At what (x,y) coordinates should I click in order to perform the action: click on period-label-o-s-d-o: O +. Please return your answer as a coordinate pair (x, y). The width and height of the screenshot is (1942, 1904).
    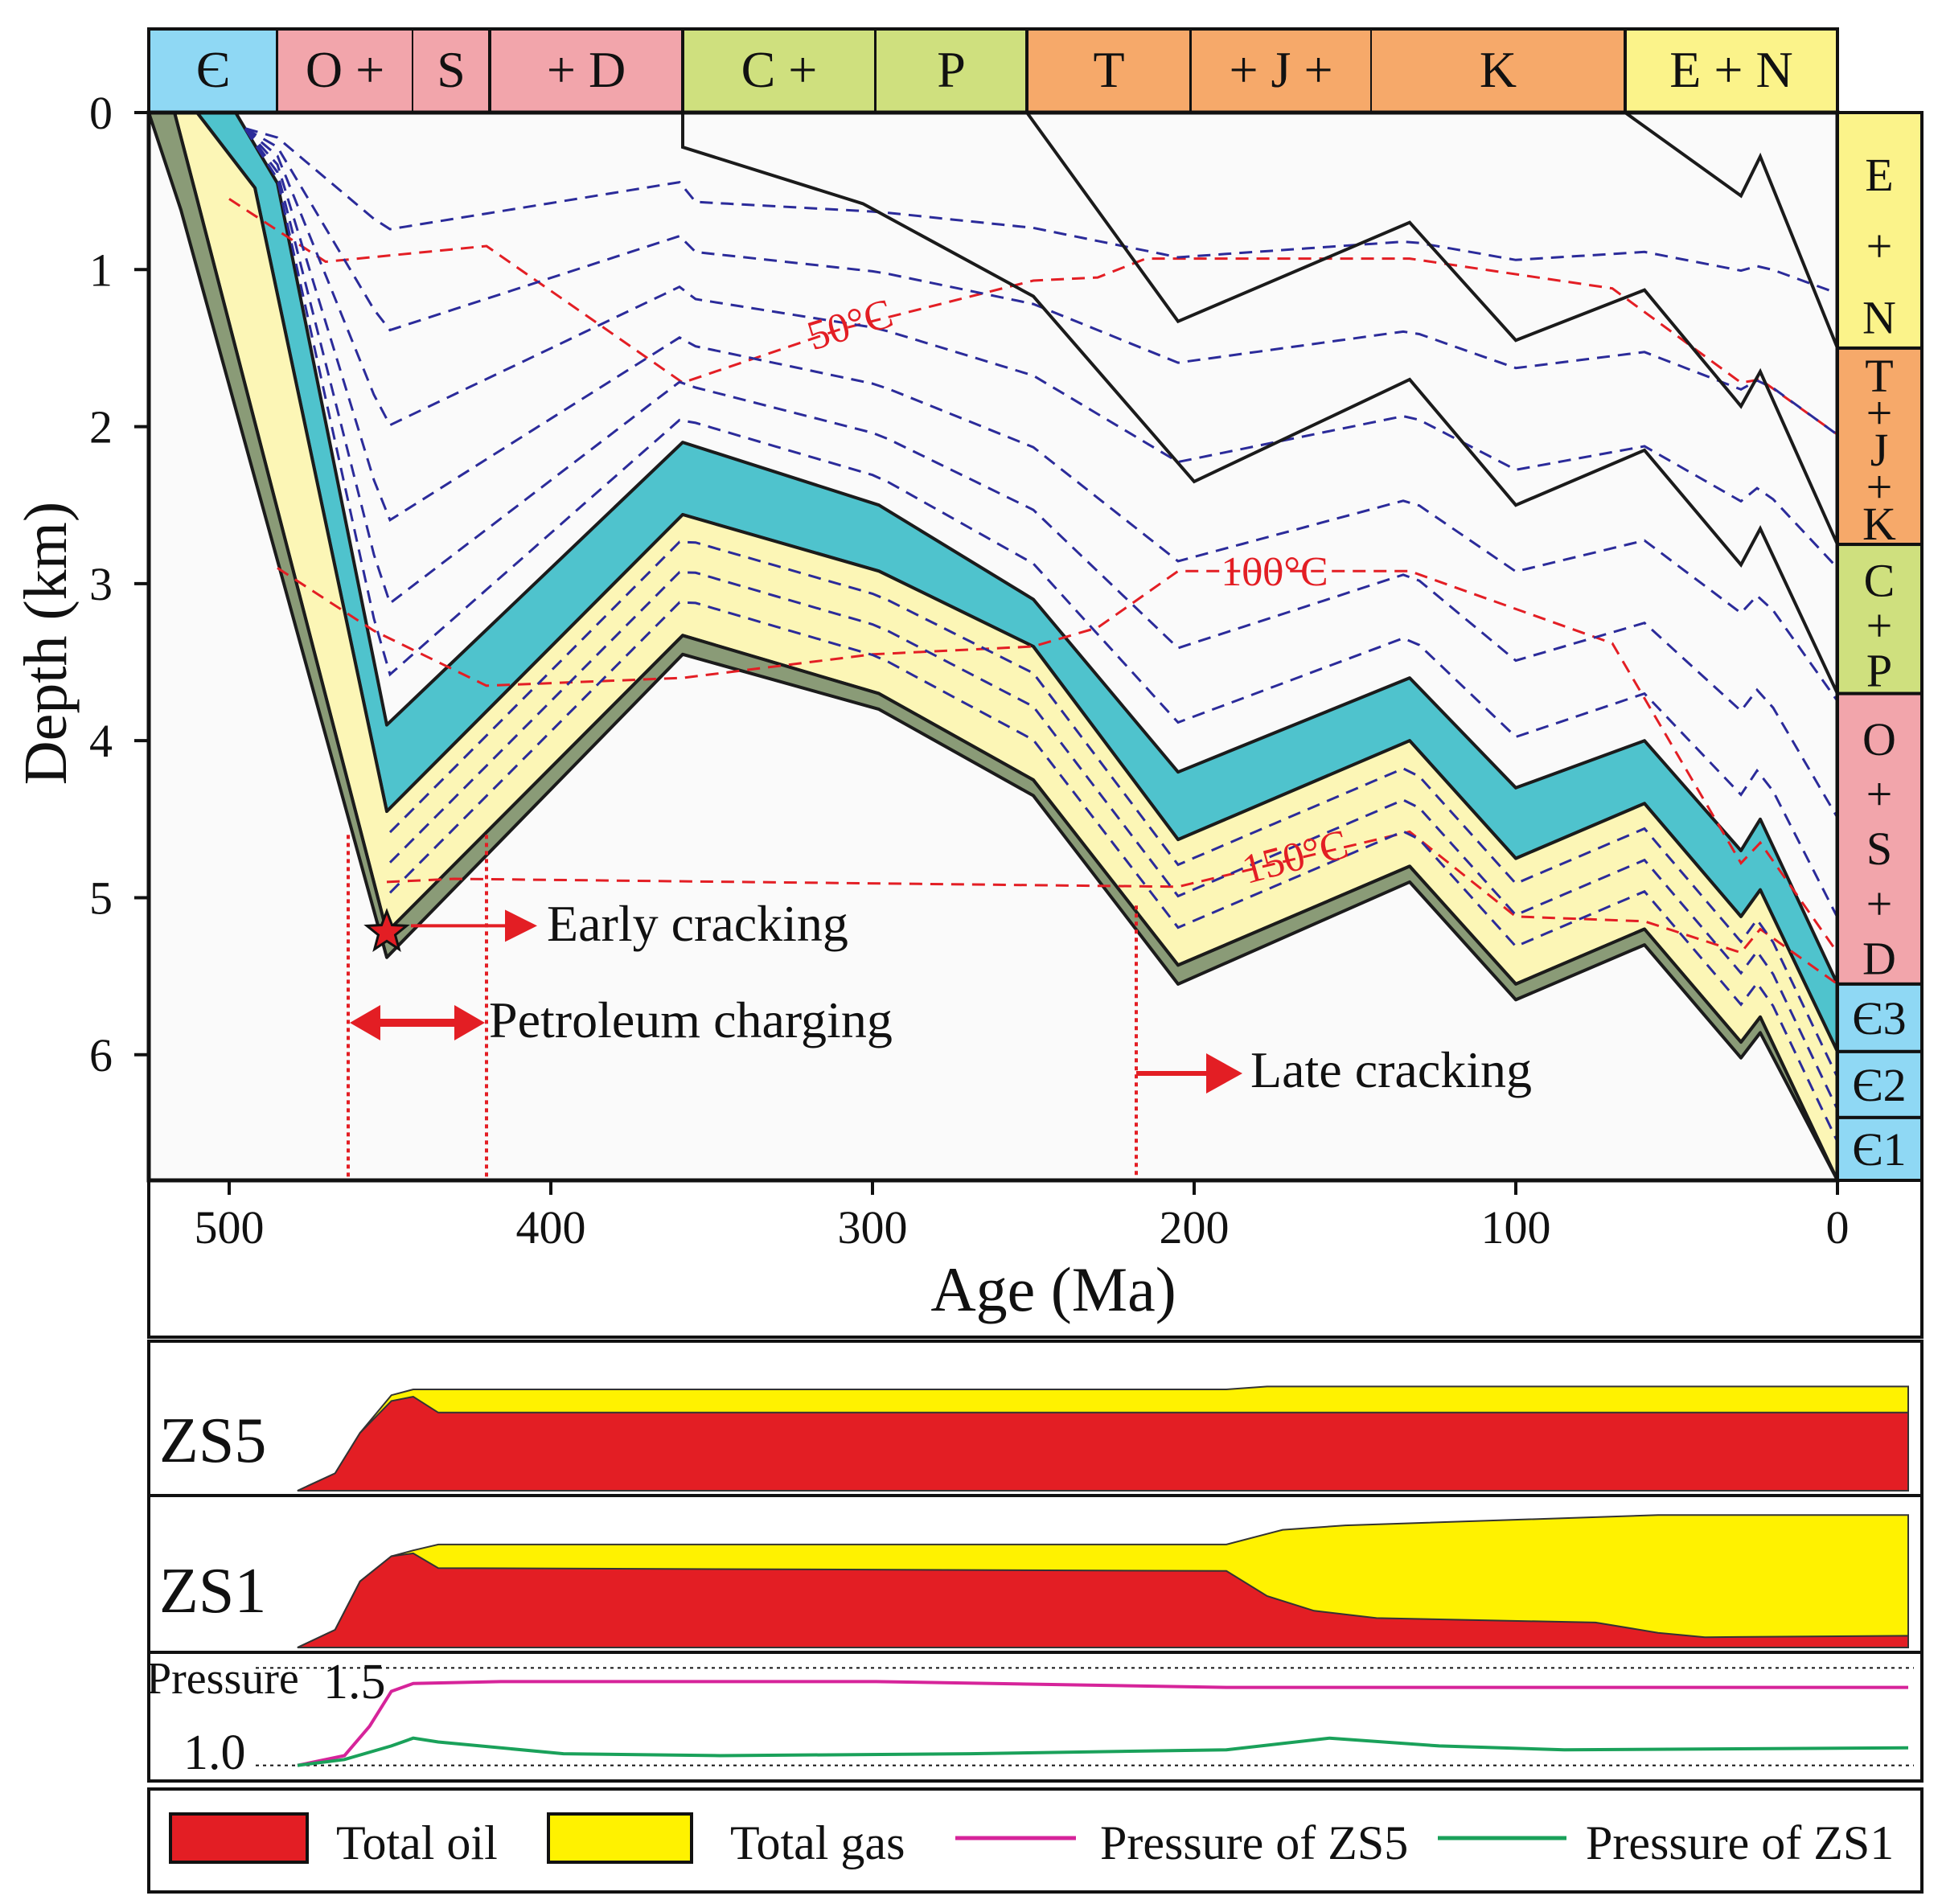
    Looking at the image, I should click on (345, 69).